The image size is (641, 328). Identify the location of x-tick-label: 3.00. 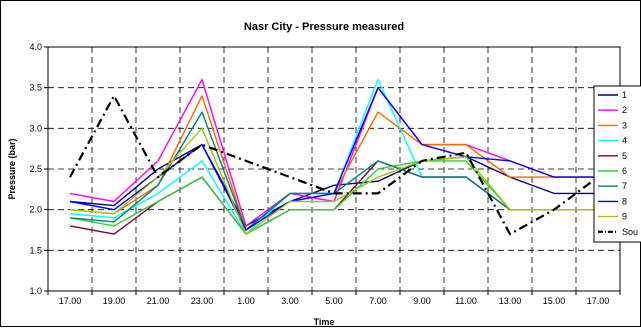
(290, 301).